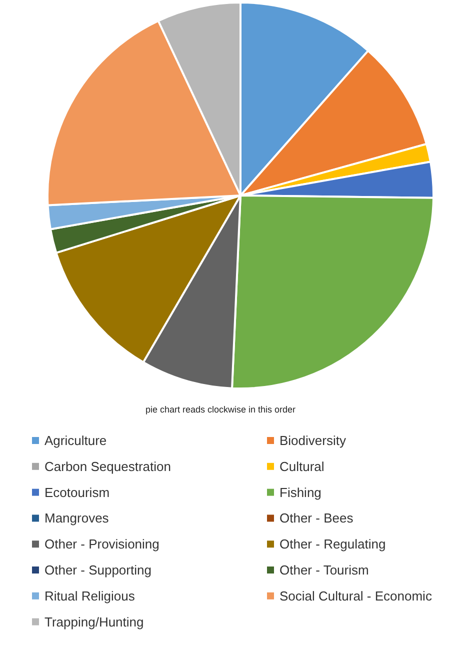 The height and width of the screenshot is (654, 455). I want to click on legend-label: Other - Bees, so click(317, 518).